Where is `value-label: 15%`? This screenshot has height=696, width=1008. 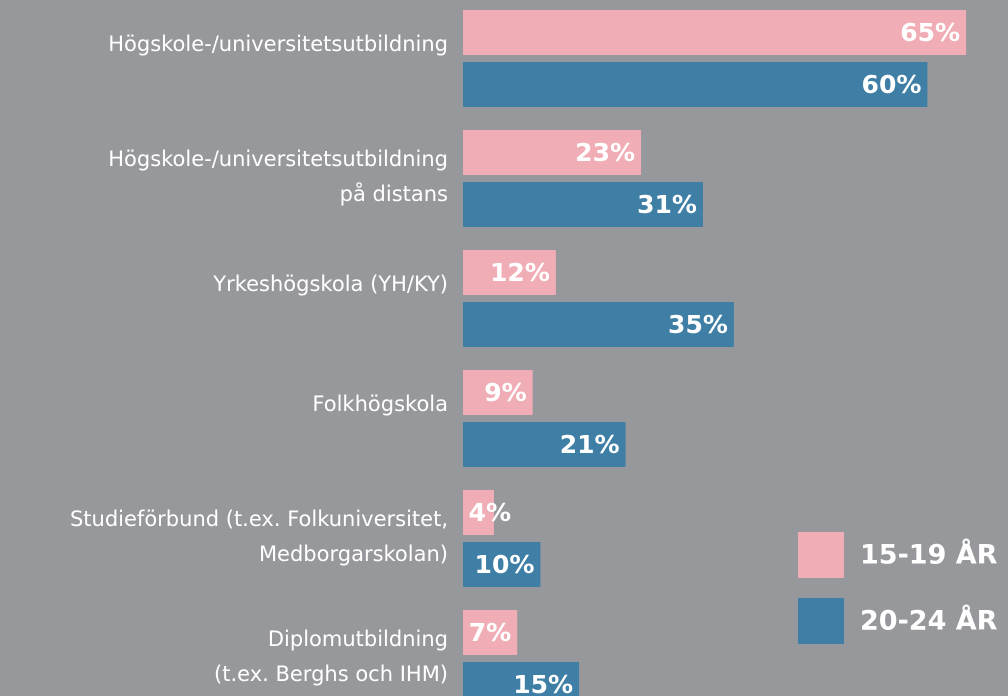
value-label: 15% is located at coordinates (543, 683).